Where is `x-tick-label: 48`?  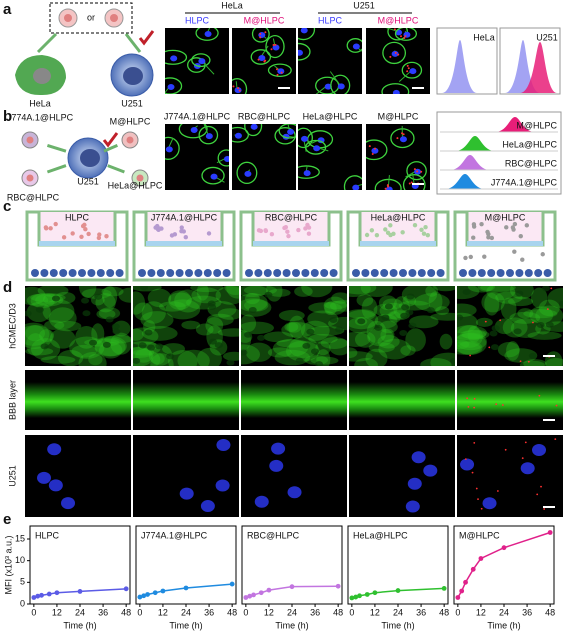
x-tick-label: 48 is located at coordinates (444, 612).